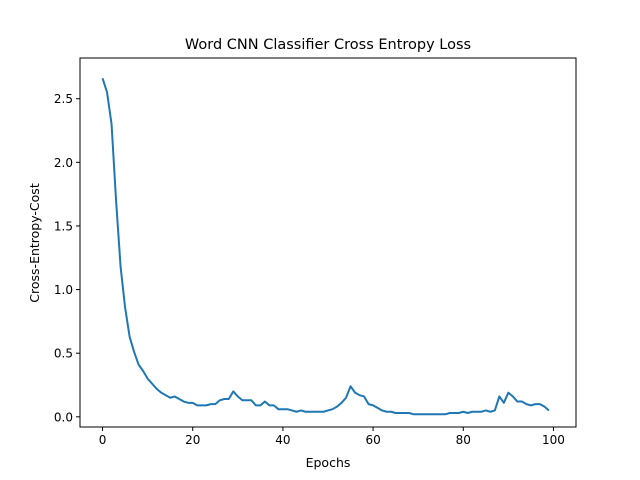  I want to click on y-tick-label: 1.5, so click(63, 226).